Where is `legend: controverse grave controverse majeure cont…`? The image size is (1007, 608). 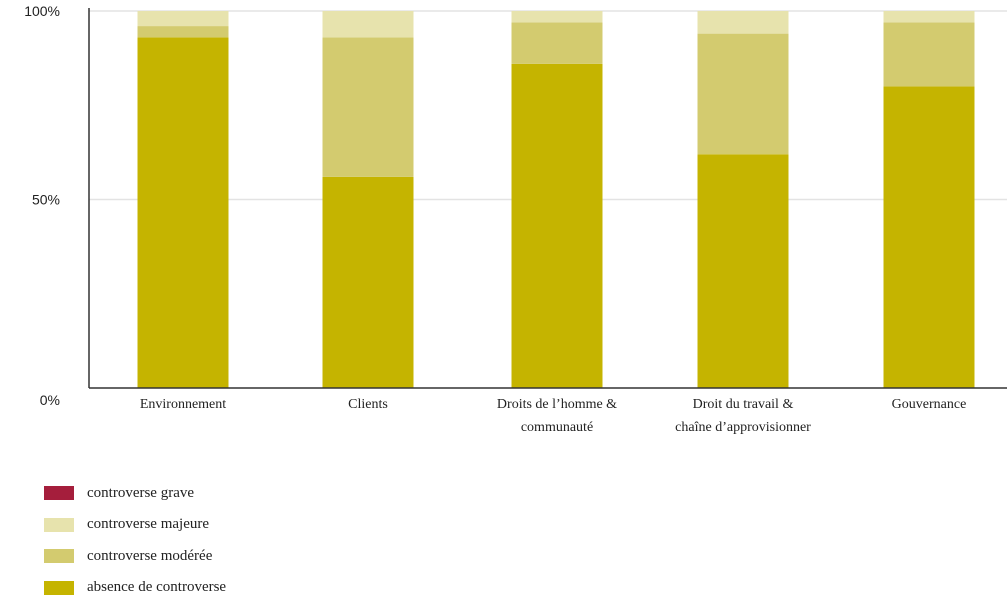
legend: controverse grave controverse majeure cont… is located at coordinates (135, 545).